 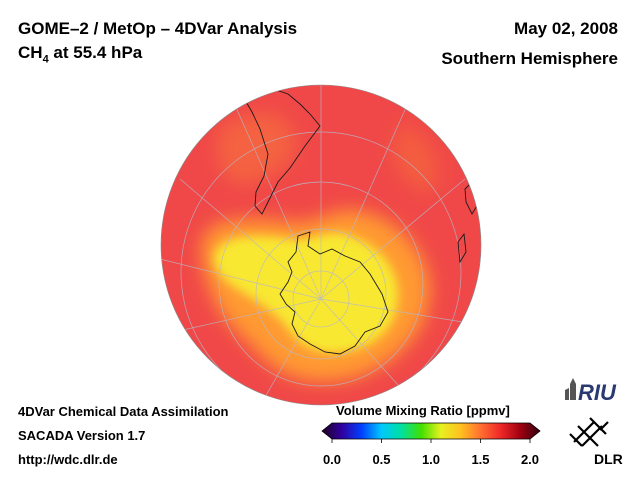 What do you see at coordinates (95, 52) in the screenshot?
I see `pressure-level: at 55.4 hPa` at bounding box center [95, 52].